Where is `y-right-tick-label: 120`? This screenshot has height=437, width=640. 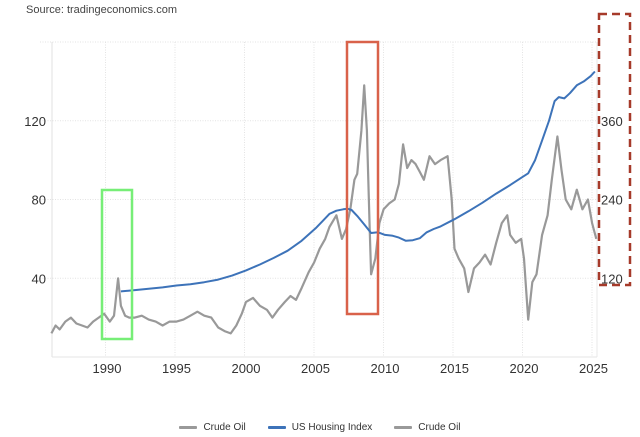
y-right-tick-label: 120 is located at coordinates (612, 278).